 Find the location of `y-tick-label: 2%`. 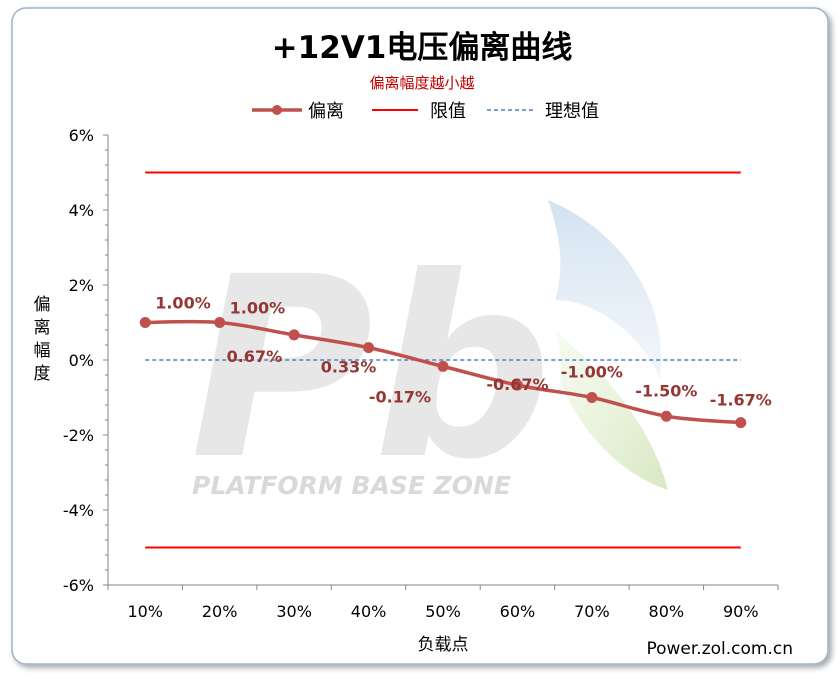

y-tick-label: 2% is located at coordinates (81, 285).